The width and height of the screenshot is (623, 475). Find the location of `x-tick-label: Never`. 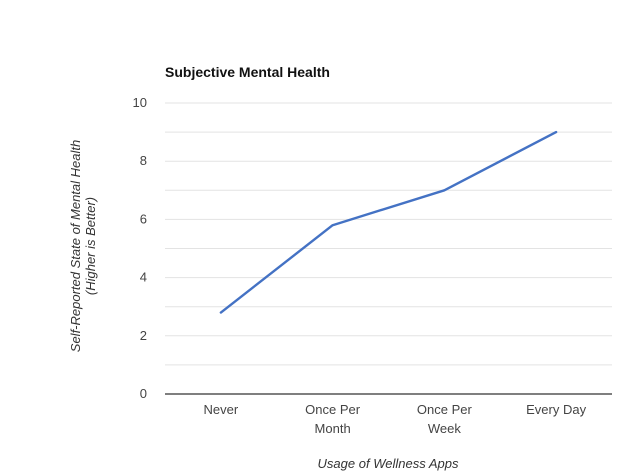

x-tick-label: Never is located at coordinates (221, 409).